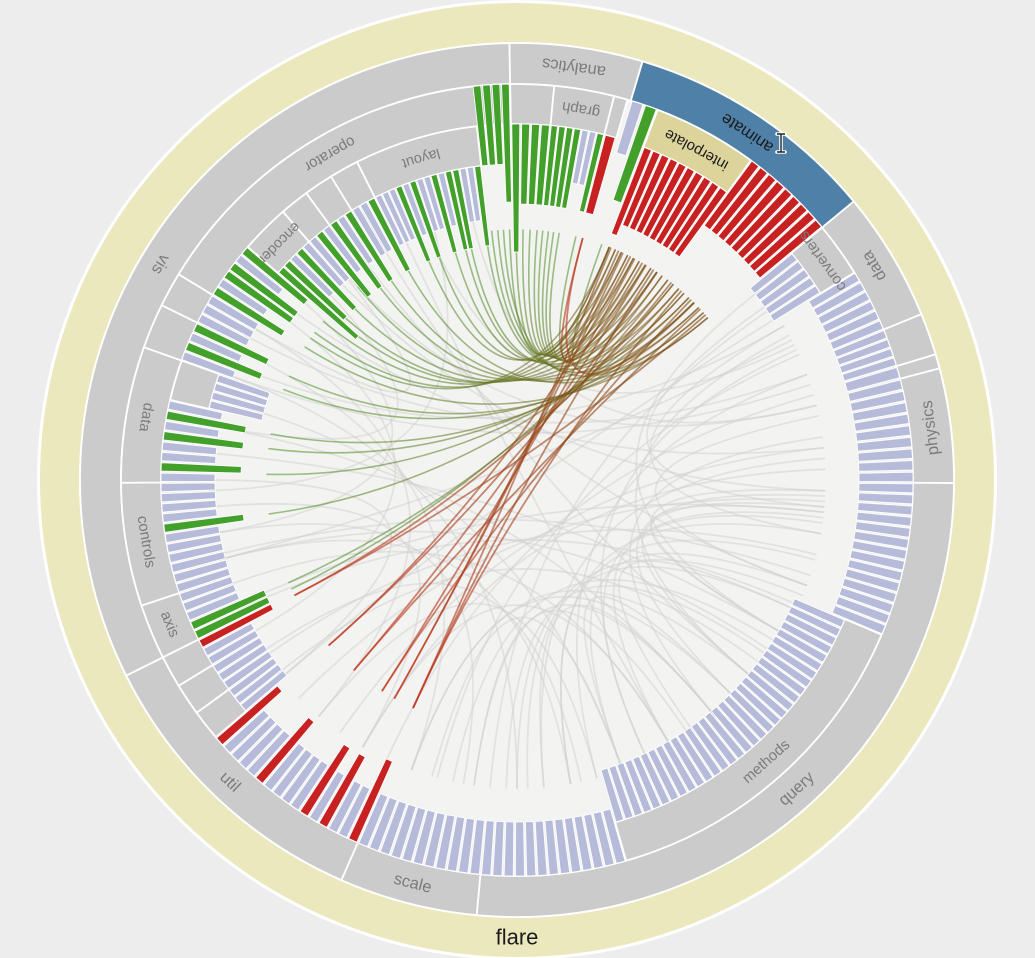  What do you see at coordinates (869, 369) in the screenshot?
I see `class-node-display` at bounding box center [869, 369].